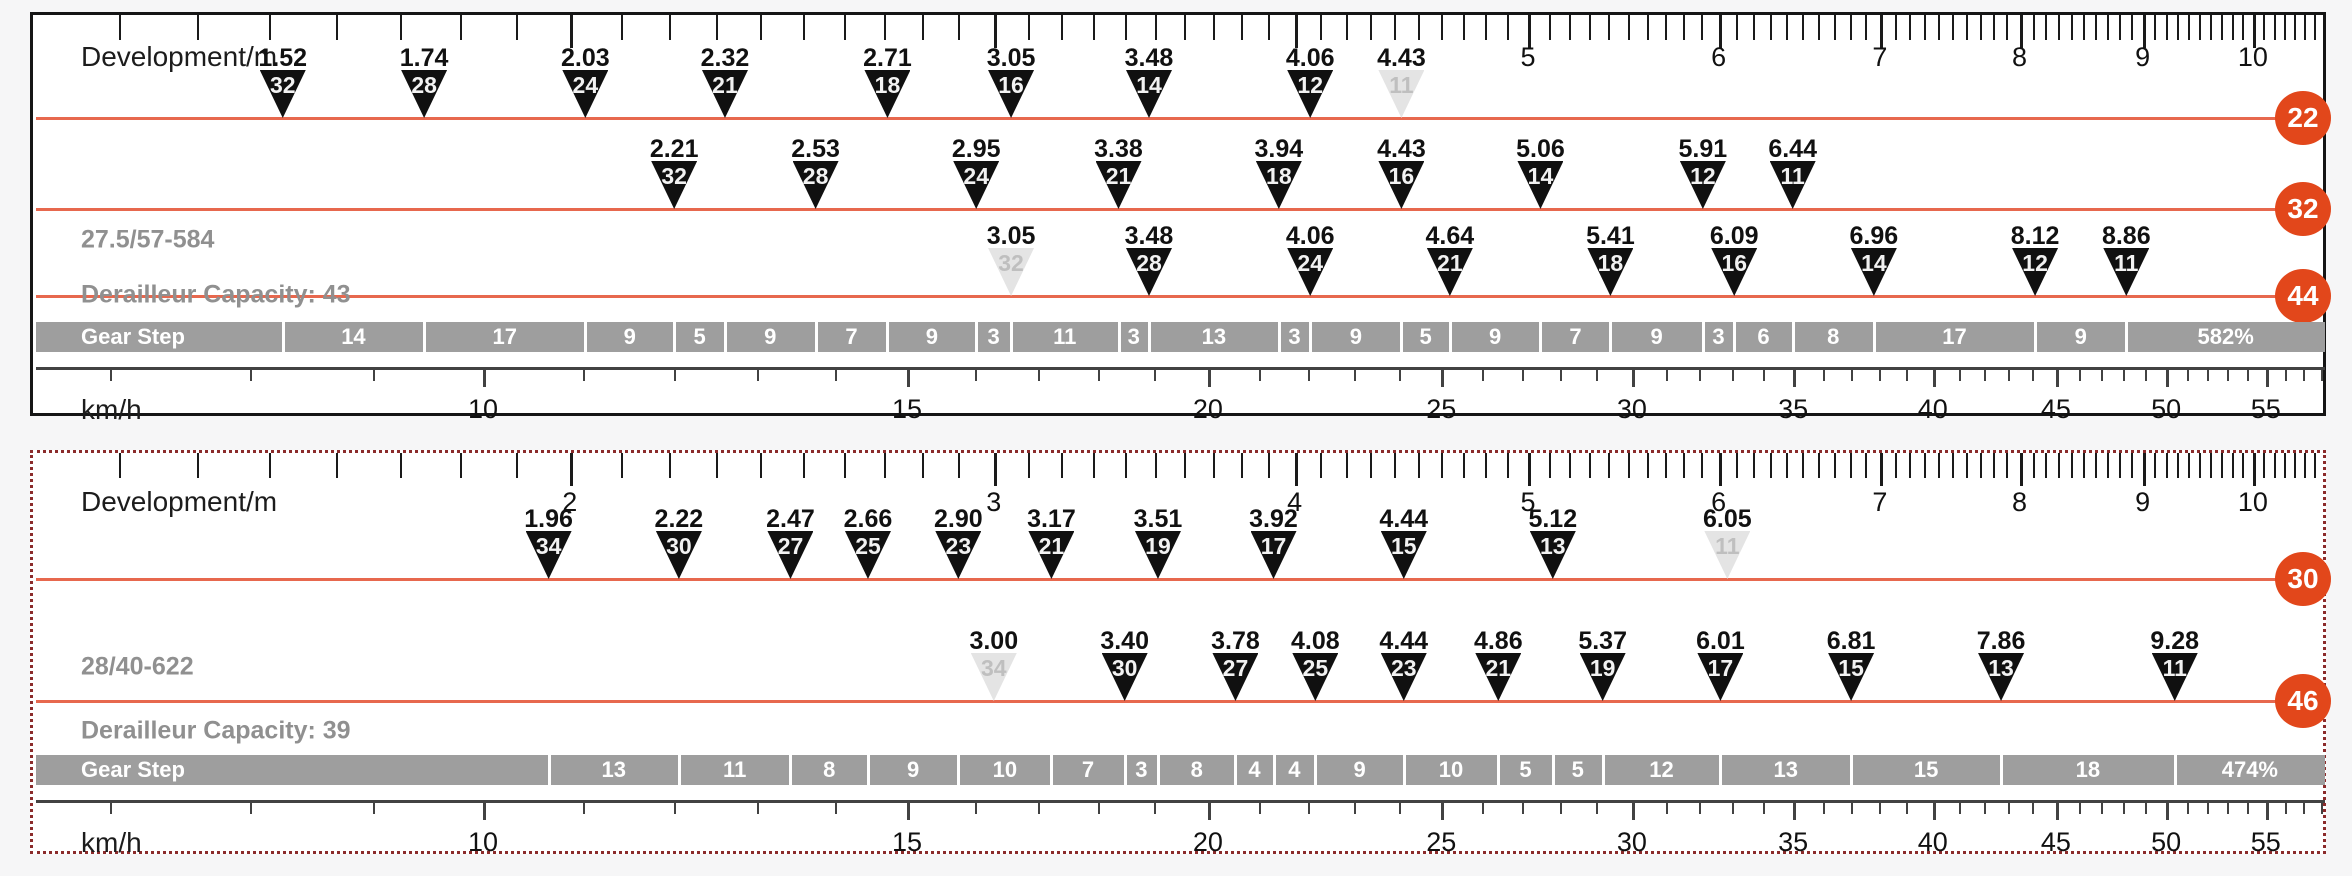 The image size is (2352, 876). Describe the element at coordinates (1273, 546) in the screenshot. I see `cog-teeth-label: 17` at that location.